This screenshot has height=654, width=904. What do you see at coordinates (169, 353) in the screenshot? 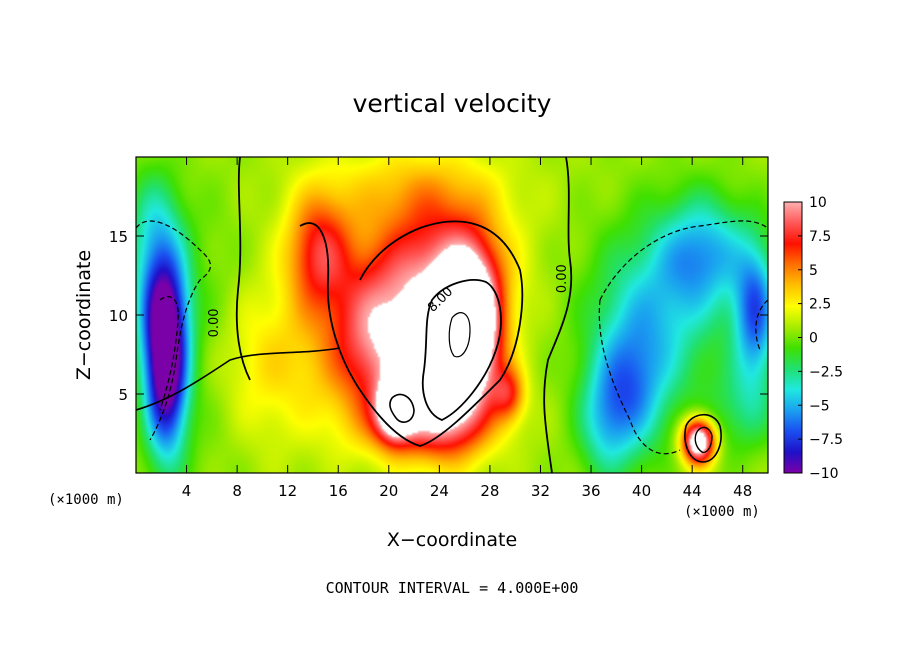
I see `contour-neg-left-inner` at bounding box center [169, 353].